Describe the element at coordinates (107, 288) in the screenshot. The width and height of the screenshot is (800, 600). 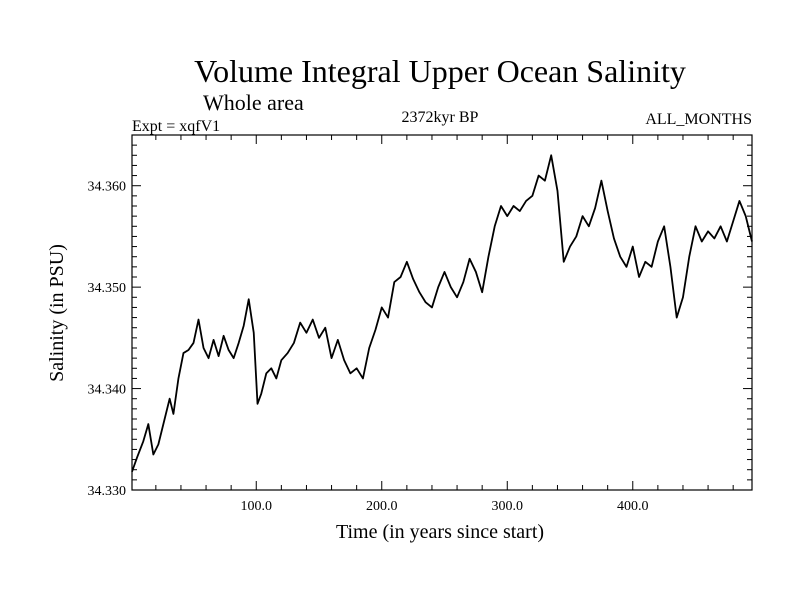
I see `y-tick-label: 34.350` at that location.